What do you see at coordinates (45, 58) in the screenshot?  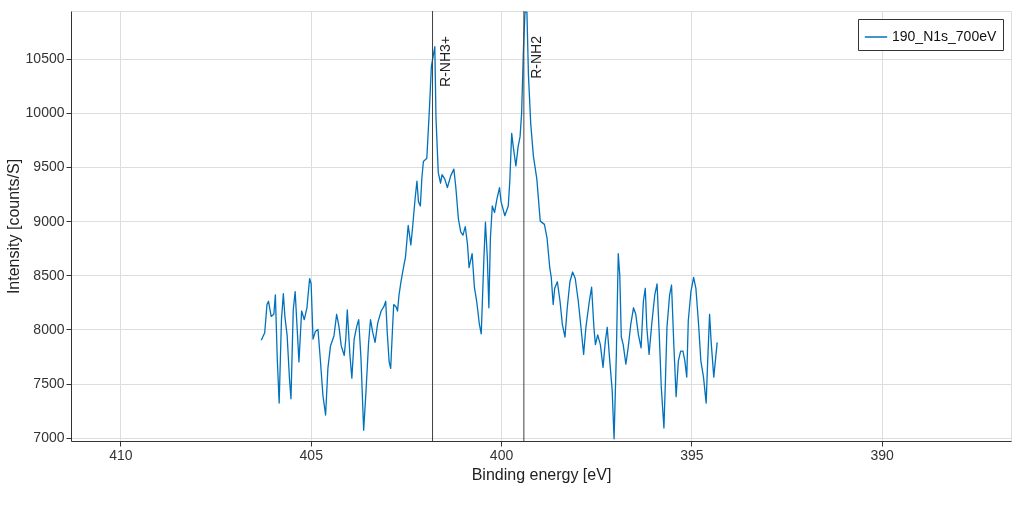 I see `y-tick-label: 10500` at bounding box center [45, 58].